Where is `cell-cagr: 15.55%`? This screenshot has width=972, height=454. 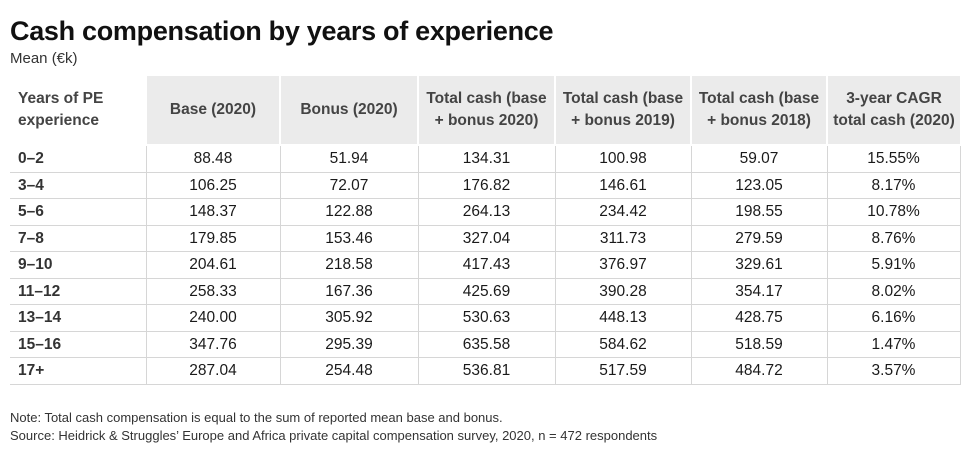
cell-cagr: 15.55% is located at coordinates (893, 159).